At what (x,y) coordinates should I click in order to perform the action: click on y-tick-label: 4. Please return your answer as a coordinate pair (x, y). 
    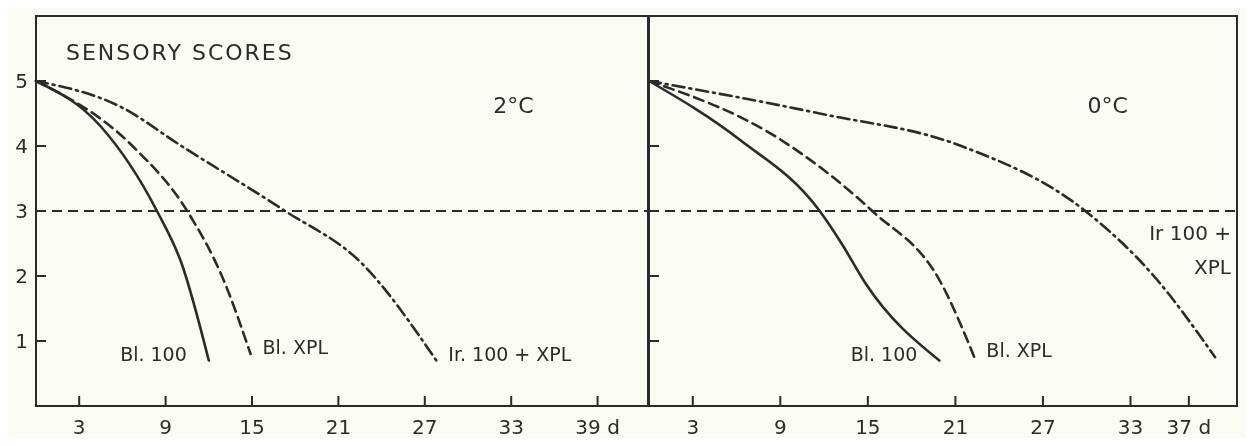
    Looking at the image, I should click on (21, 146).